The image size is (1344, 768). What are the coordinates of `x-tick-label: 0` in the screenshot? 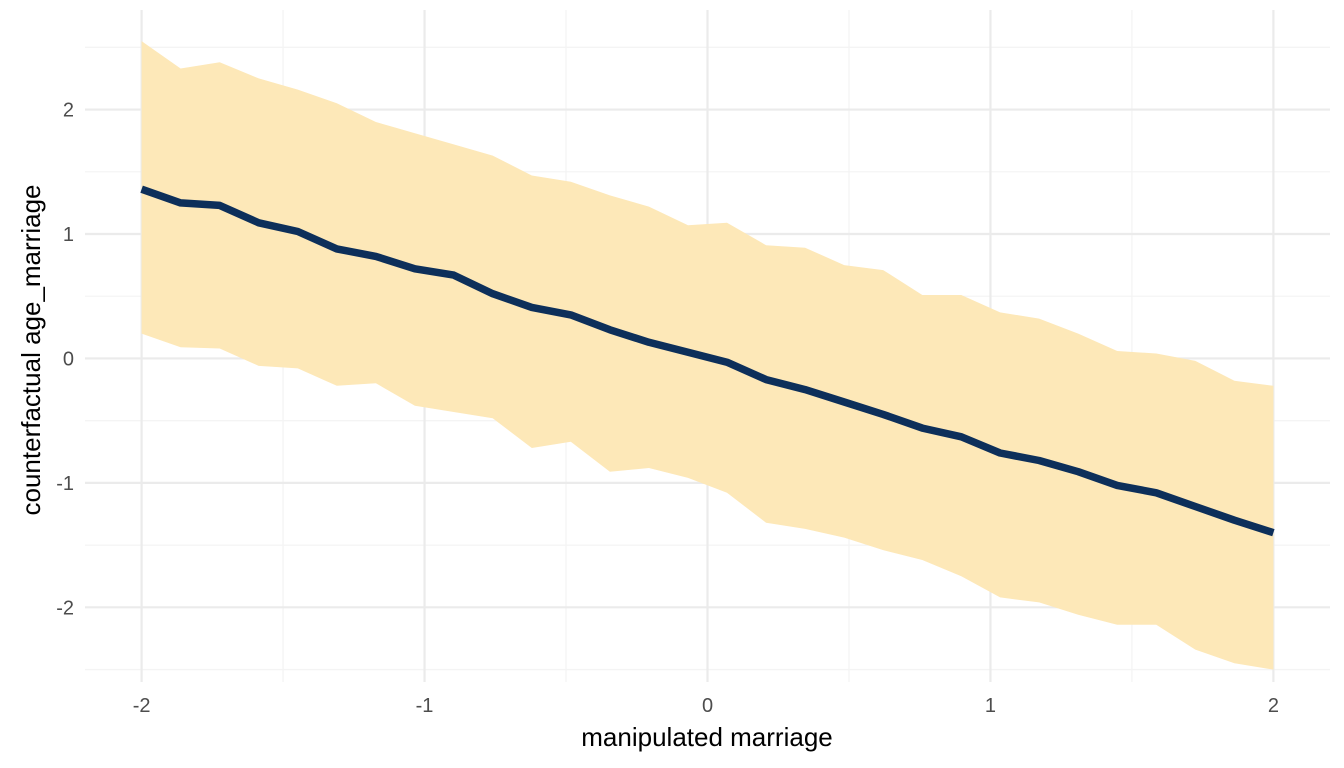 It's located at (707, 706).